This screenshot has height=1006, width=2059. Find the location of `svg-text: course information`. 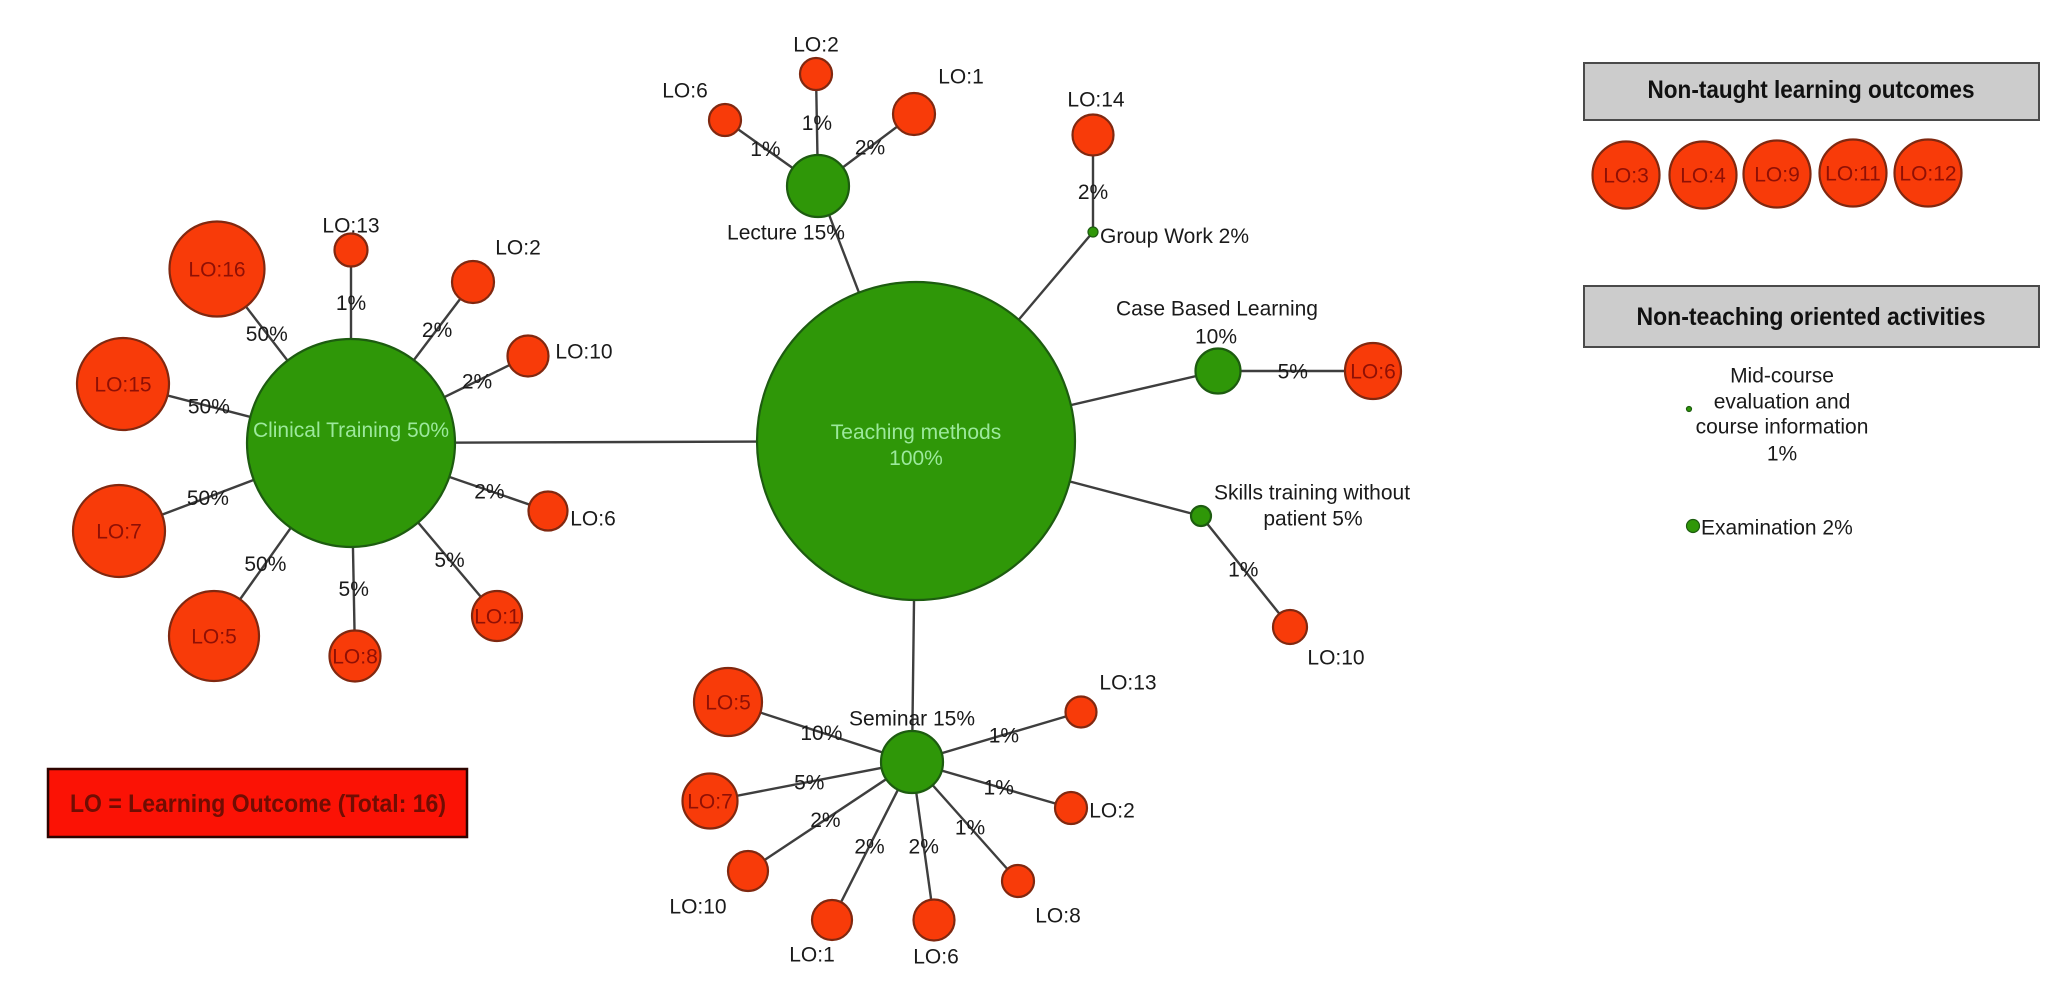

svg-text: course information is located at coordinates (1782, 427).